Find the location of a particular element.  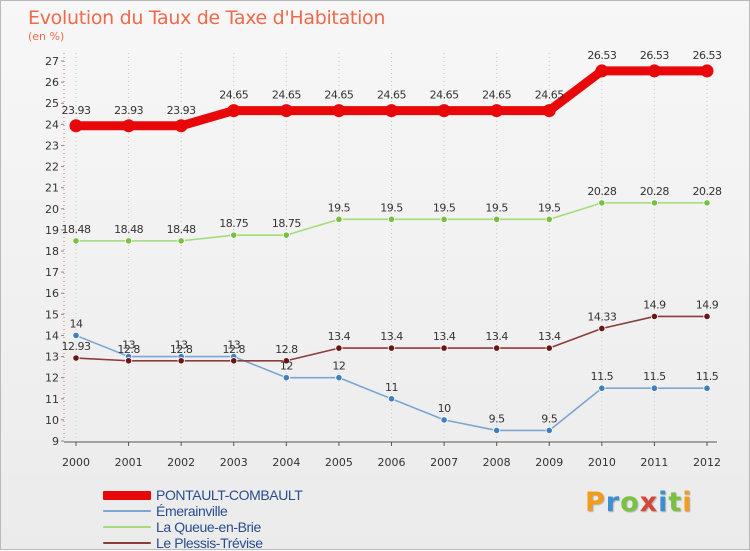

data-label: 26.53 is located at coordinates (707, 55).